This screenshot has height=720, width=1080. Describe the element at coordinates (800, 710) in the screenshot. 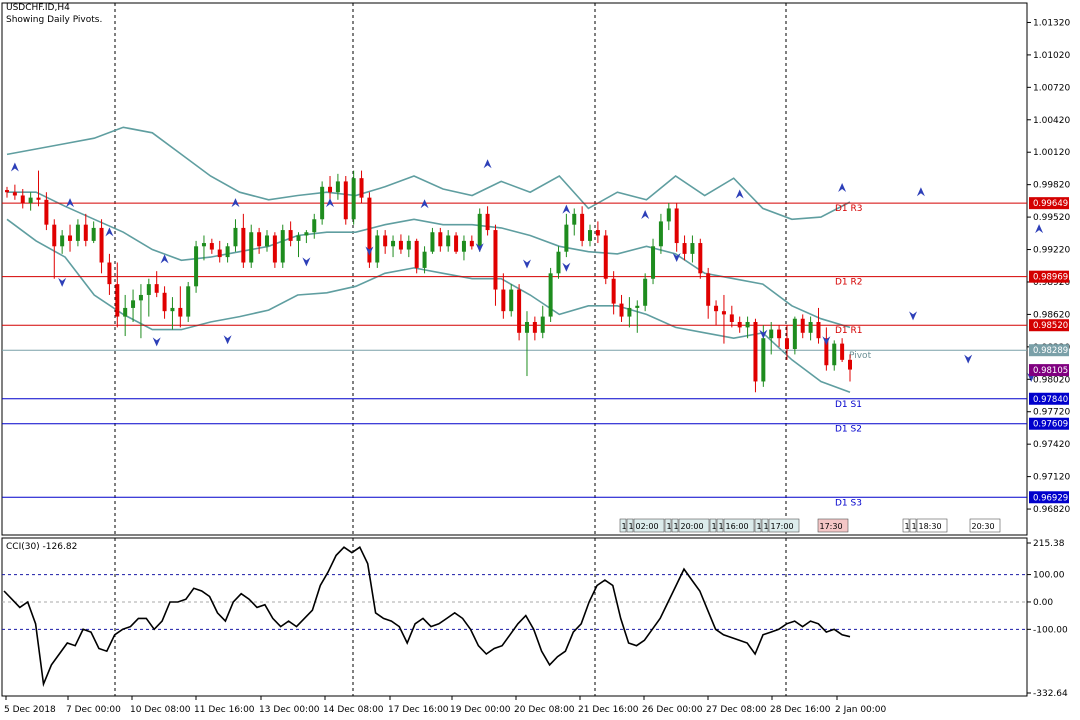

I see `time-tick-label: 28 Dec 16:00` at that location.